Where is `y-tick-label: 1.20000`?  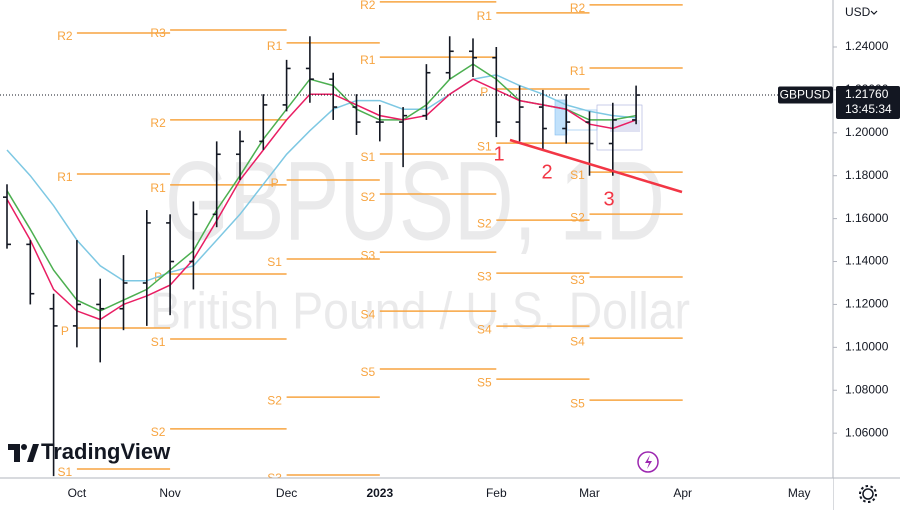
y-tick-label: 1.20000 is located at coordinates (867, 132).